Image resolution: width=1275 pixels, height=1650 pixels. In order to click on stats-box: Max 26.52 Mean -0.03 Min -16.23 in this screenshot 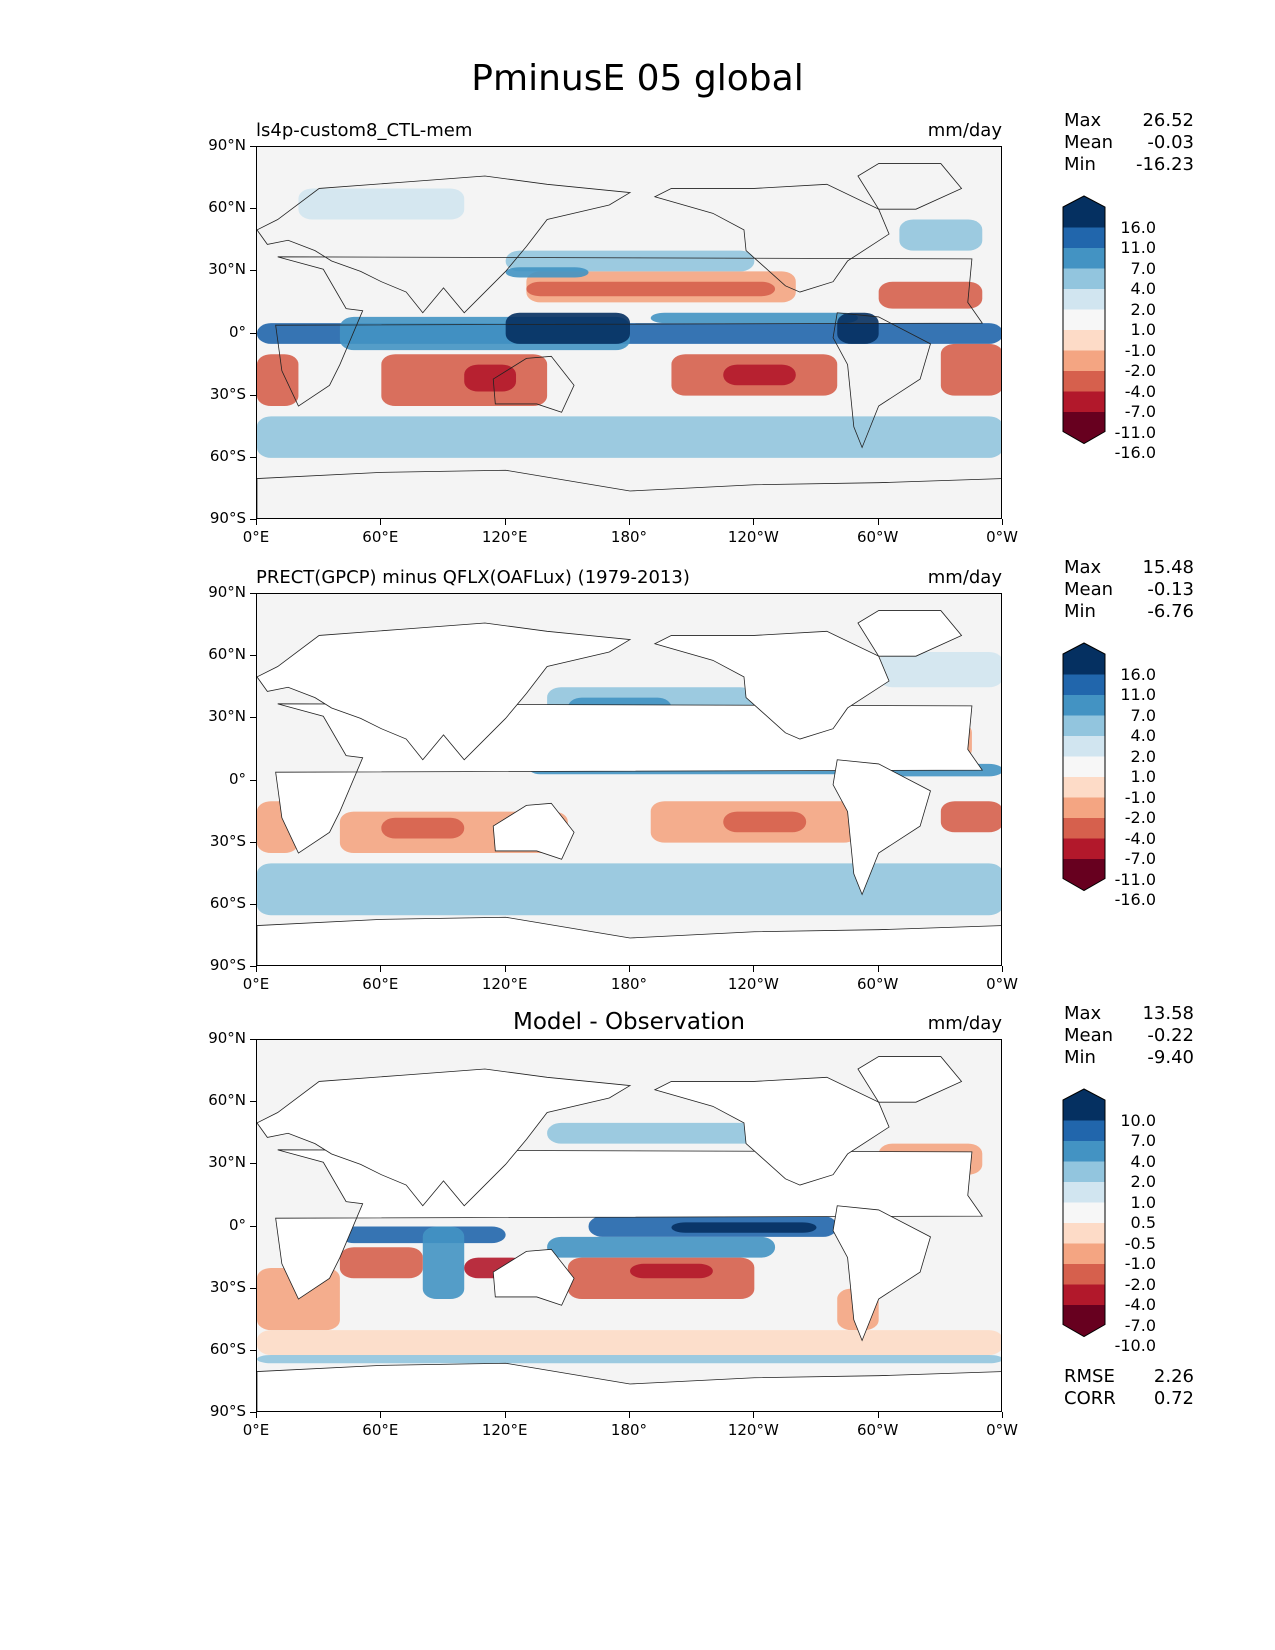, I will do `click(1129, 143)`.